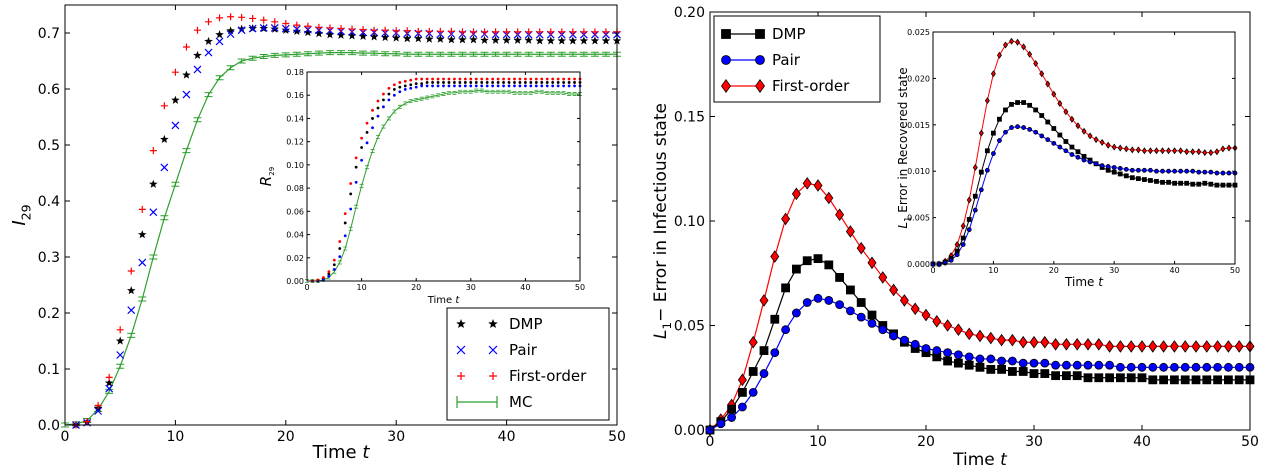  I want to click on y-tick-label: 0.10, so click(689, 222).